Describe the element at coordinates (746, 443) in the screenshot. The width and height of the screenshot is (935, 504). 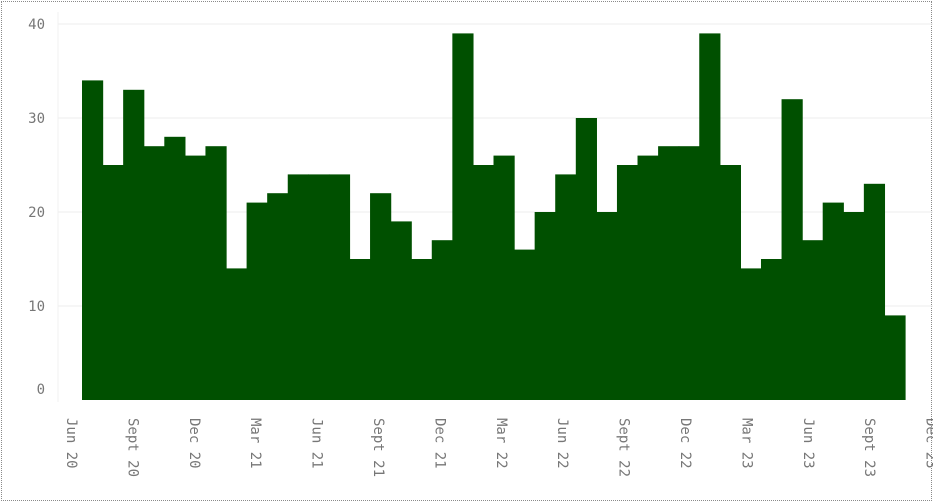
I see `x-tick-label: Mar 23` at that location.